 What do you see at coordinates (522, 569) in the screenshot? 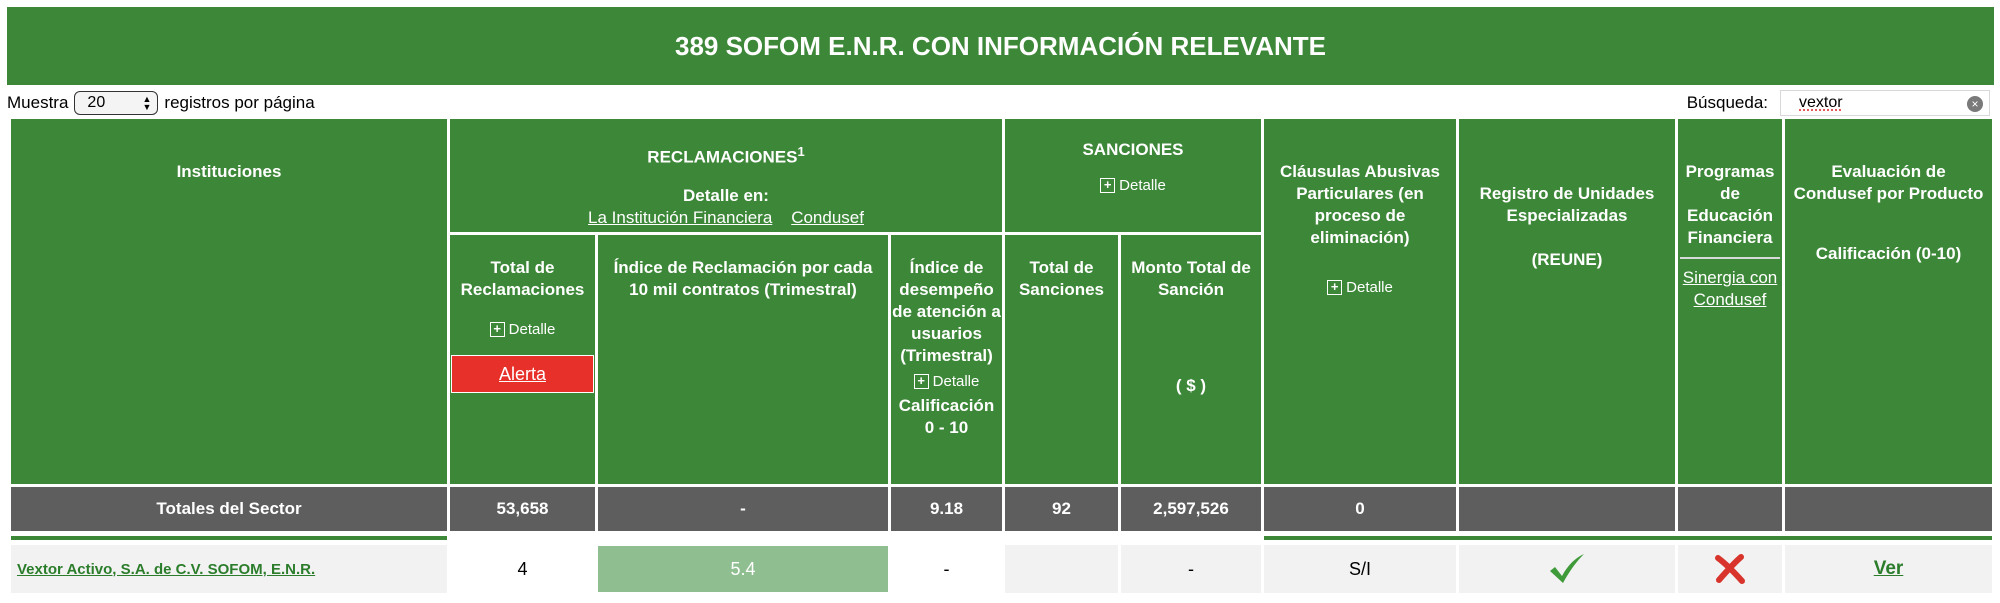
I see `row-total-reclamaciones: 4` at bounding box center [522, 569].